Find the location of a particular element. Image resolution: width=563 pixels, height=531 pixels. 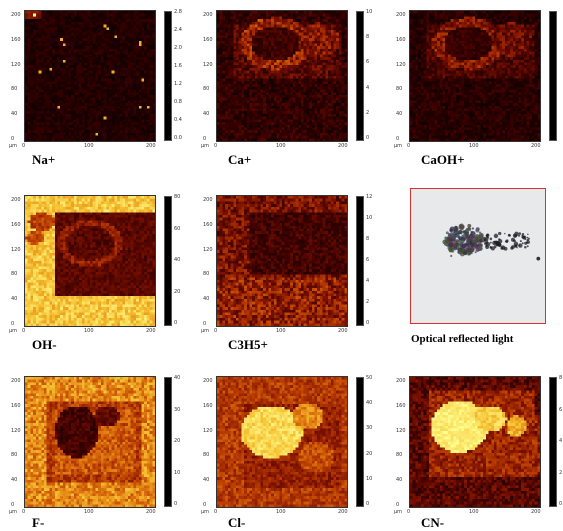

optical-reflected-light-label: Optical reflected light is located at coordinates (462, 339).